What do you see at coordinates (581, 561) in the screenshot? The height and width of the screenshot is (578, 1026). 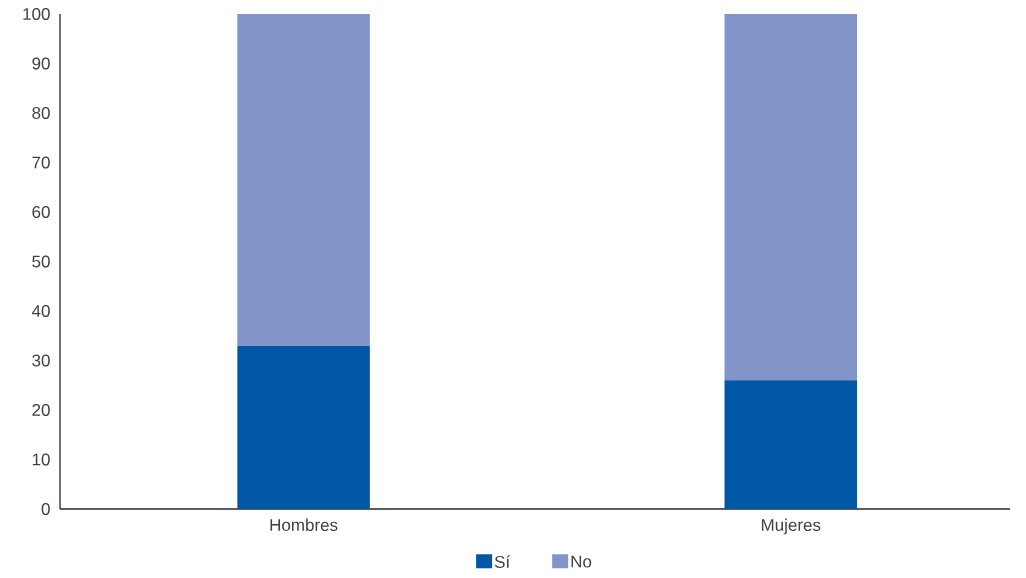 I see `legend-label: No` at bounding box center [581, 561].